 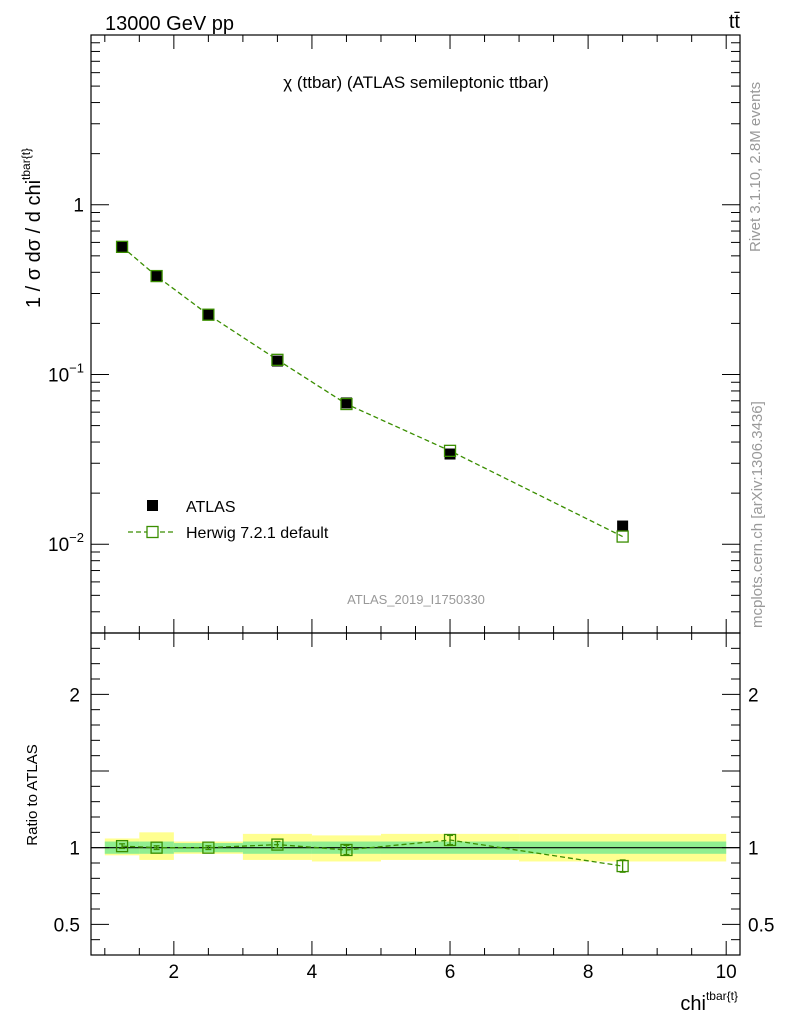 I want to click on main-y-tick-label-base: 1, so click(x=78, y=206).